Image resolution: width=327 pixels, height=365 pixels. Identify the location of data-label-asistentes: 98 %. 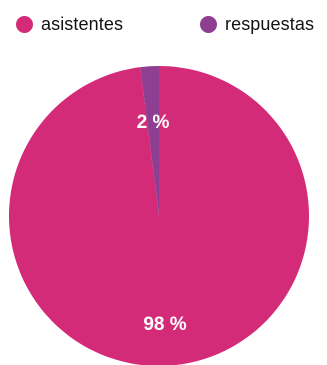
(164, 324).